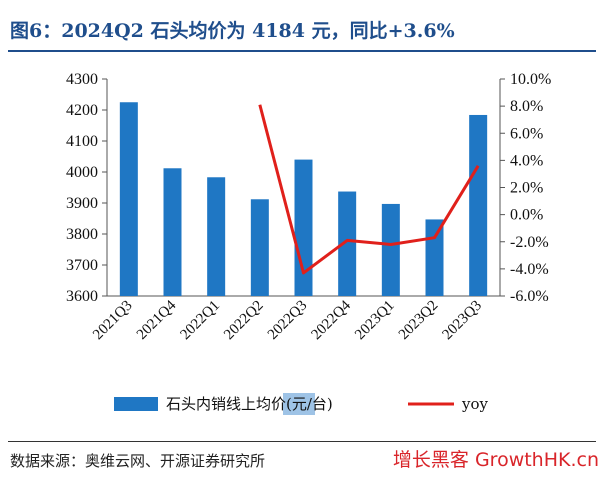  I want to click on y-tick-label: 3600, so click(82, 296).